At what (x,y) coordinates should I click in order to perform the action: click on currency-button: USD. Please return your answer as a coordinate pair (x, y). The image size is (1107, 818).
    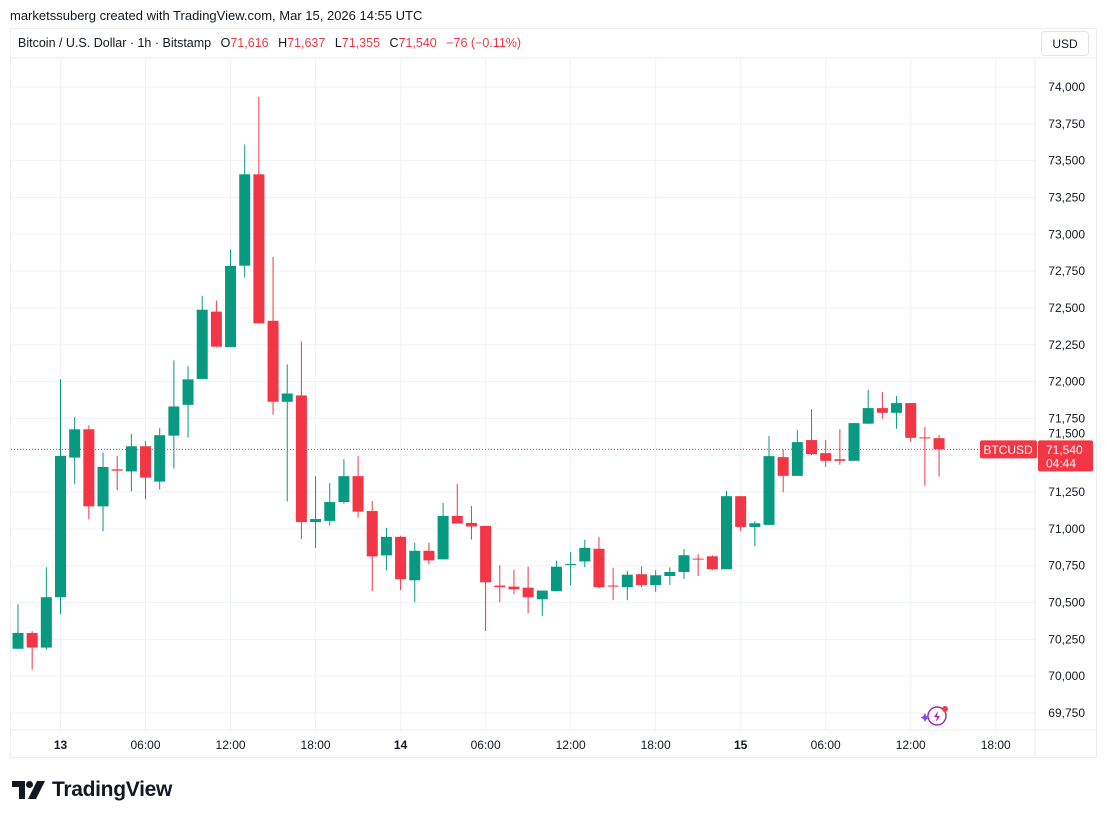
    Looking at the image, I should click on (1065, 43).